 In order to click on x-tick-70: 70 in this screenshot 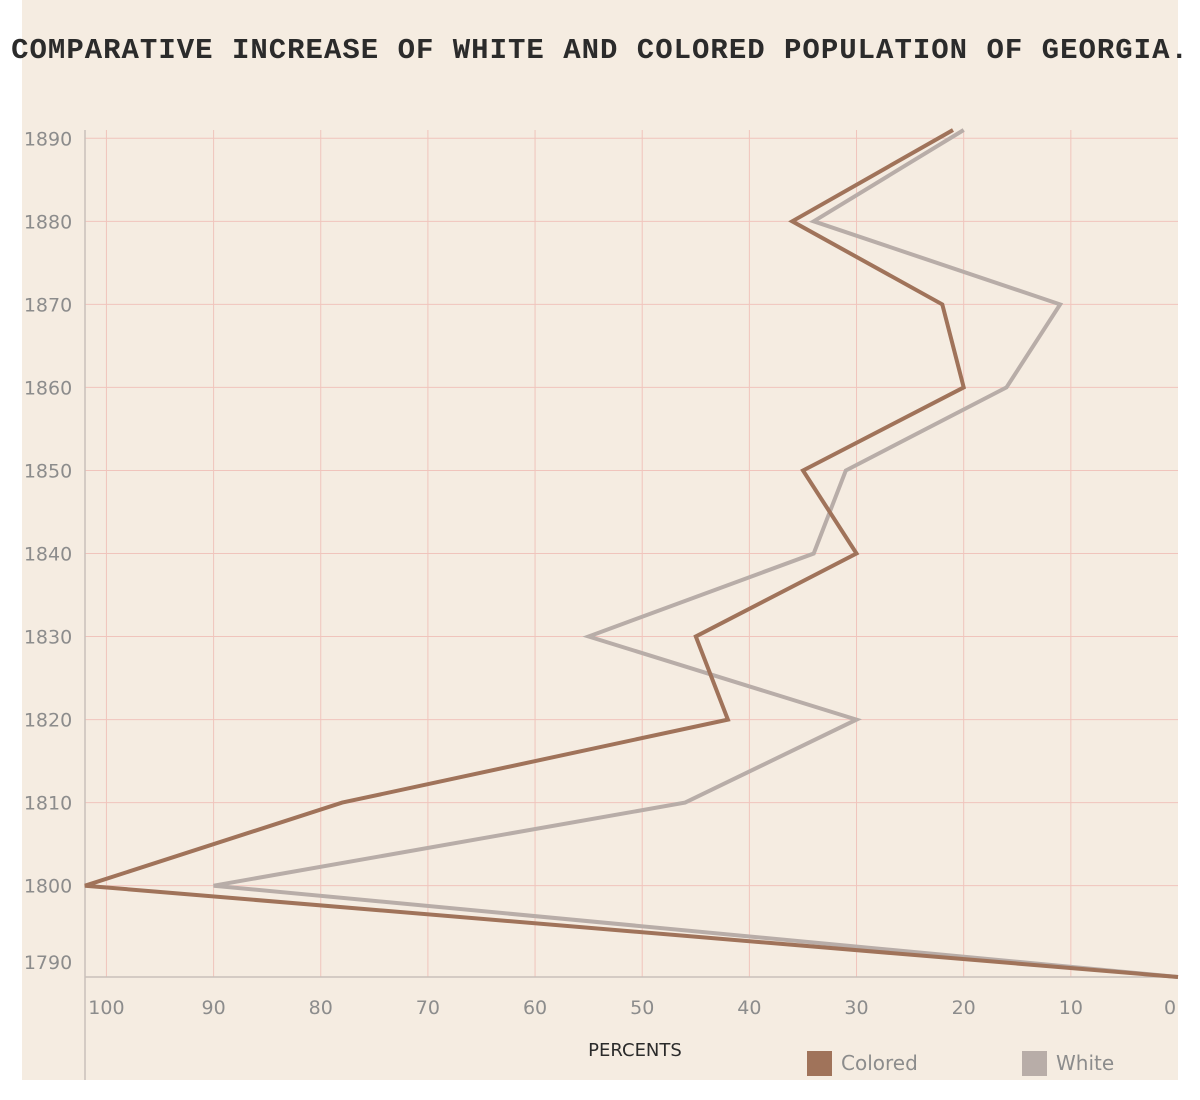, I will do `click(428, 1008)`.